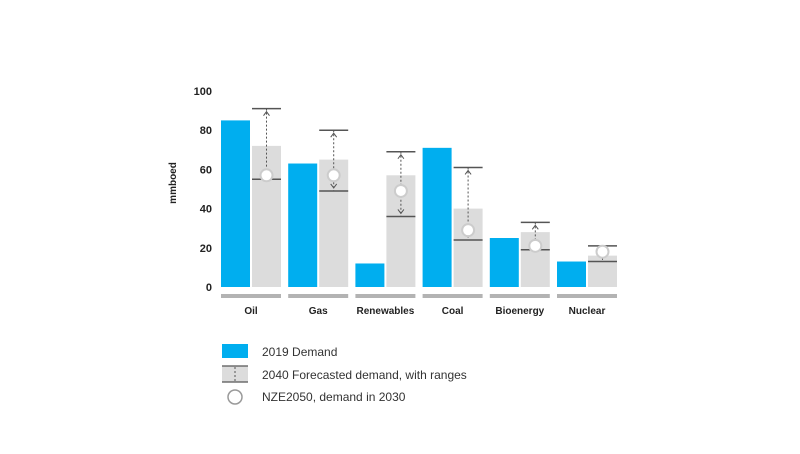 This screenshot has height=454, width=800. I want to click on category-label: Oil, so click(251, 311).